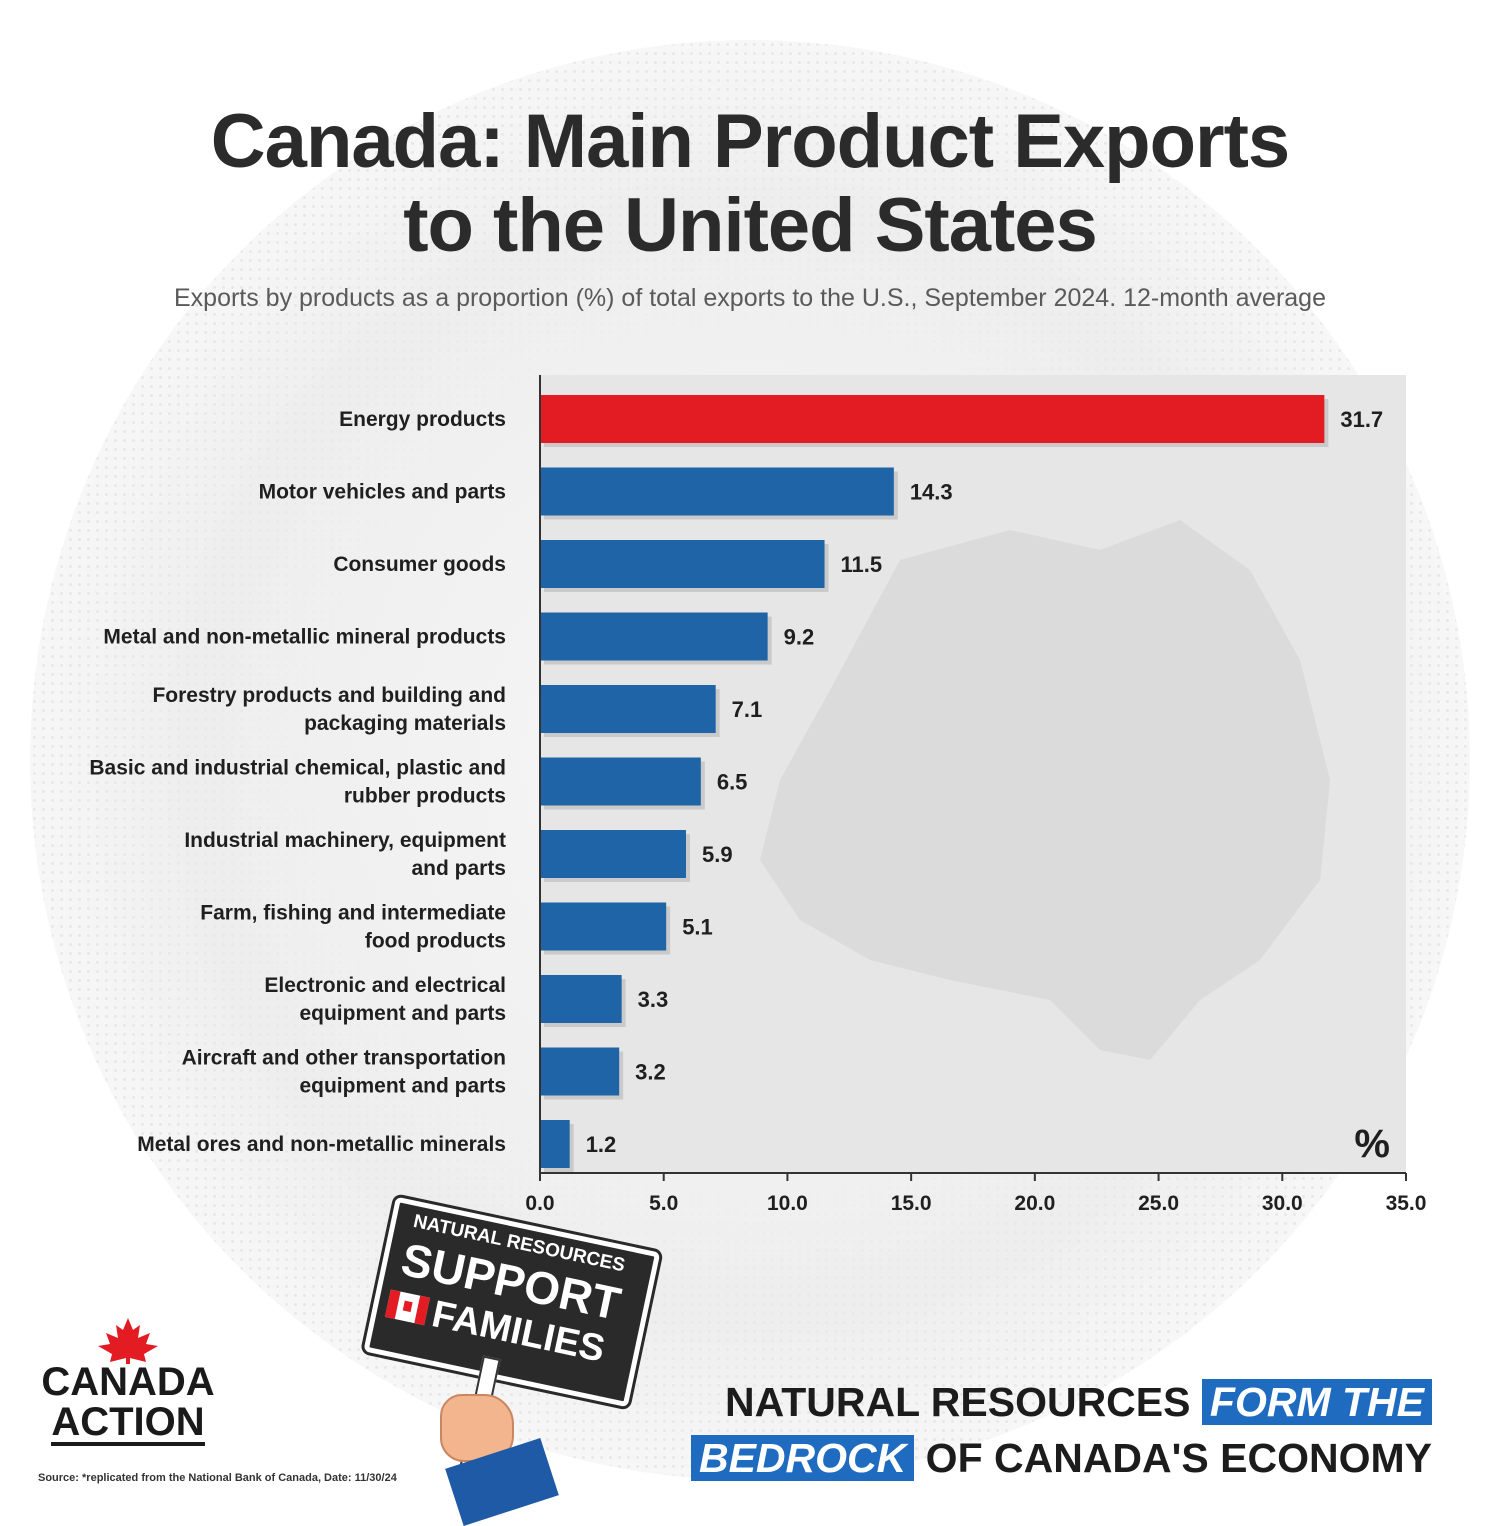 Image resolution: width=1500 pixels, height=1526 pixels. I want to click on category-label-line: Metal and non-metallic mineral products, so click(304, 637).